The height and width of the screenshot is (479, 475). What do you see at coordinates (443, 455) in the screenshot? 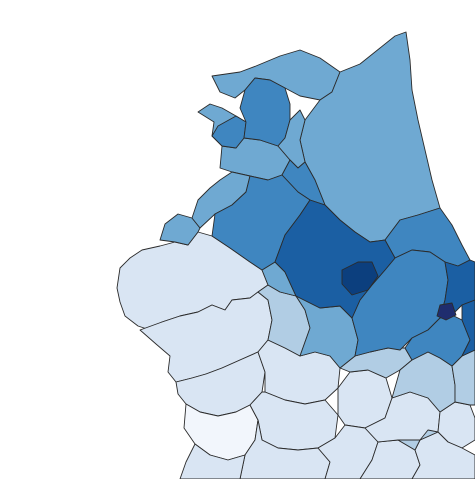
I see `region-east-small-b` at bounding box center [443, 455].